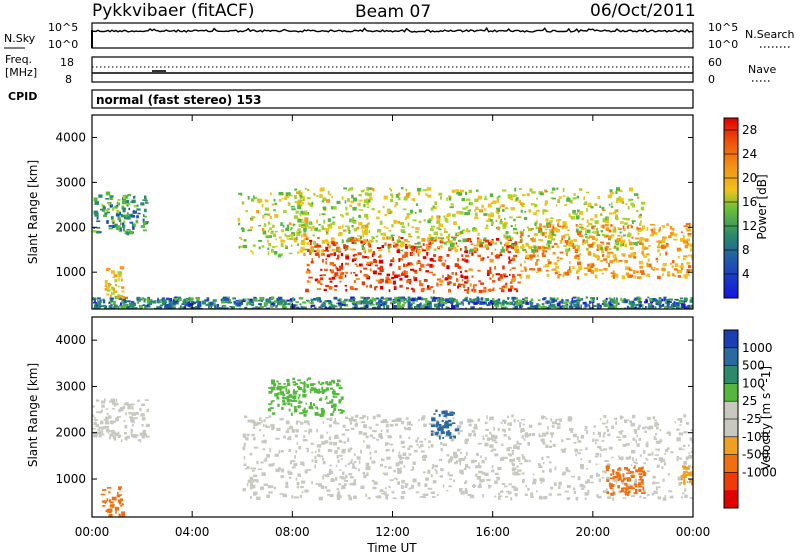 This screenshot has width=800, height=554. I want to click on colorbar-tick-label: -25, so click(752, 419).